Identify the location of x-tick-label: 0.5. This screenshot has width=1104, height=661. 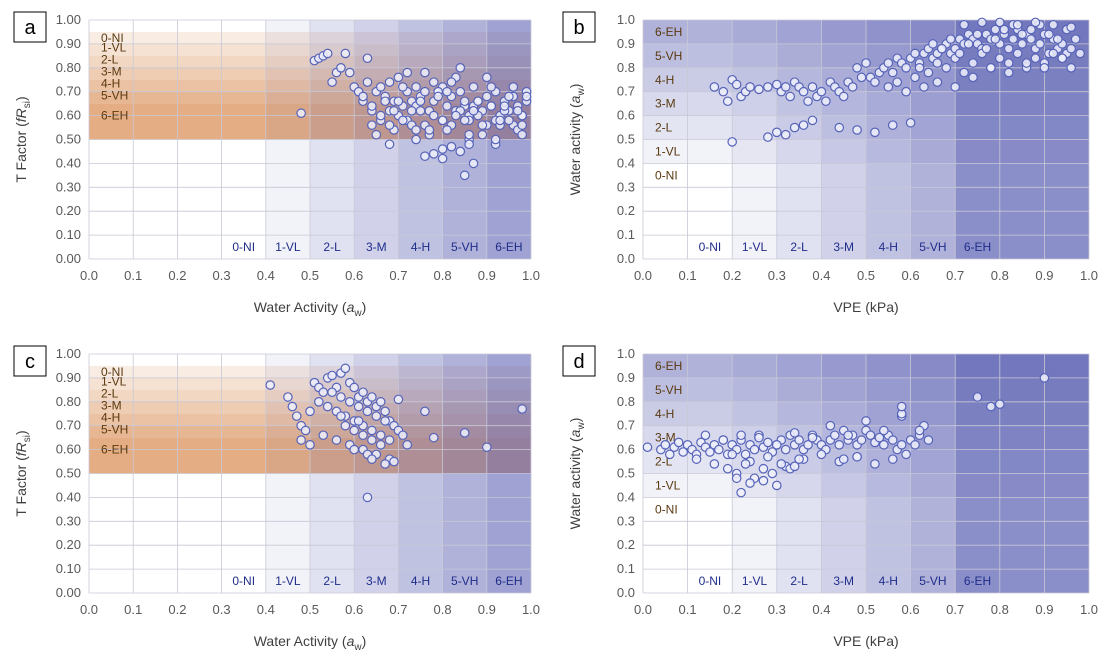
(866, 275).